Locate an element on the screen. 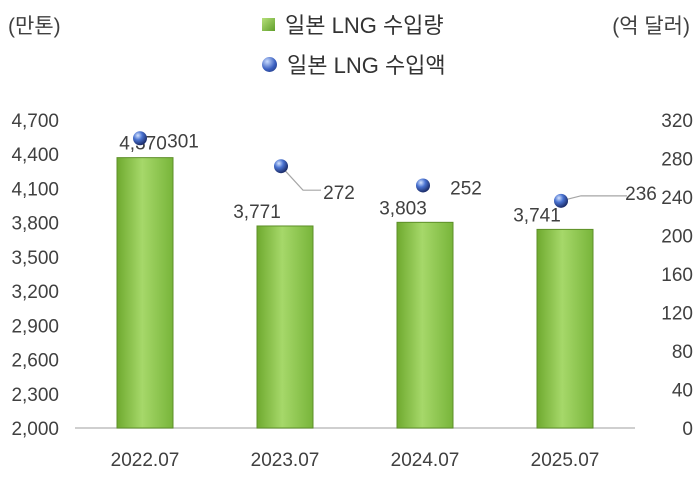  blue-circle-icon is located at coordinates (269, 64).